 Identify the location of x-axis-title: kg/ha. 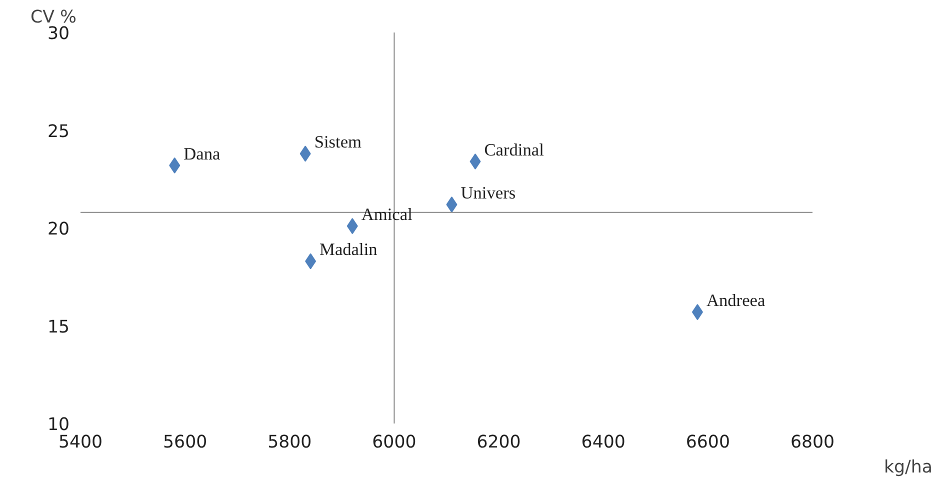
(908, 468).